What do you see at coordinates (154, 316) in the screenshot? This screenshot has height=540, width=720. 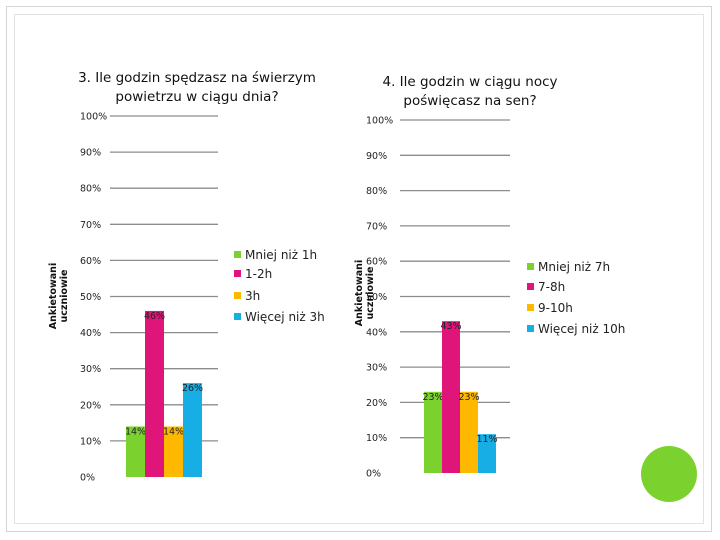 I see `bar-data-label: 46%` at bounding box center [154, 316].